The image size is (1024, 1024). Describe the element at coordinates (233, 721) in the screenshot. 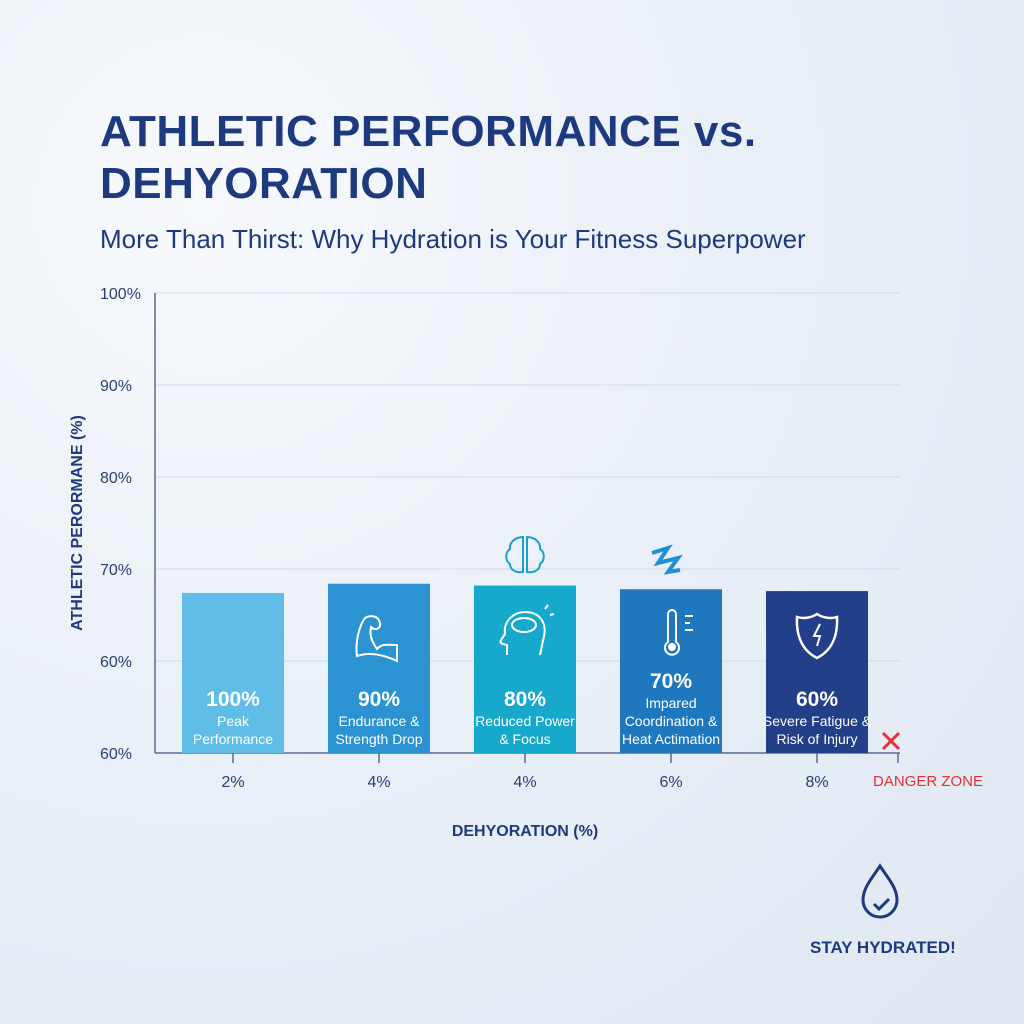

I see `bar-description: Peak` at that location.